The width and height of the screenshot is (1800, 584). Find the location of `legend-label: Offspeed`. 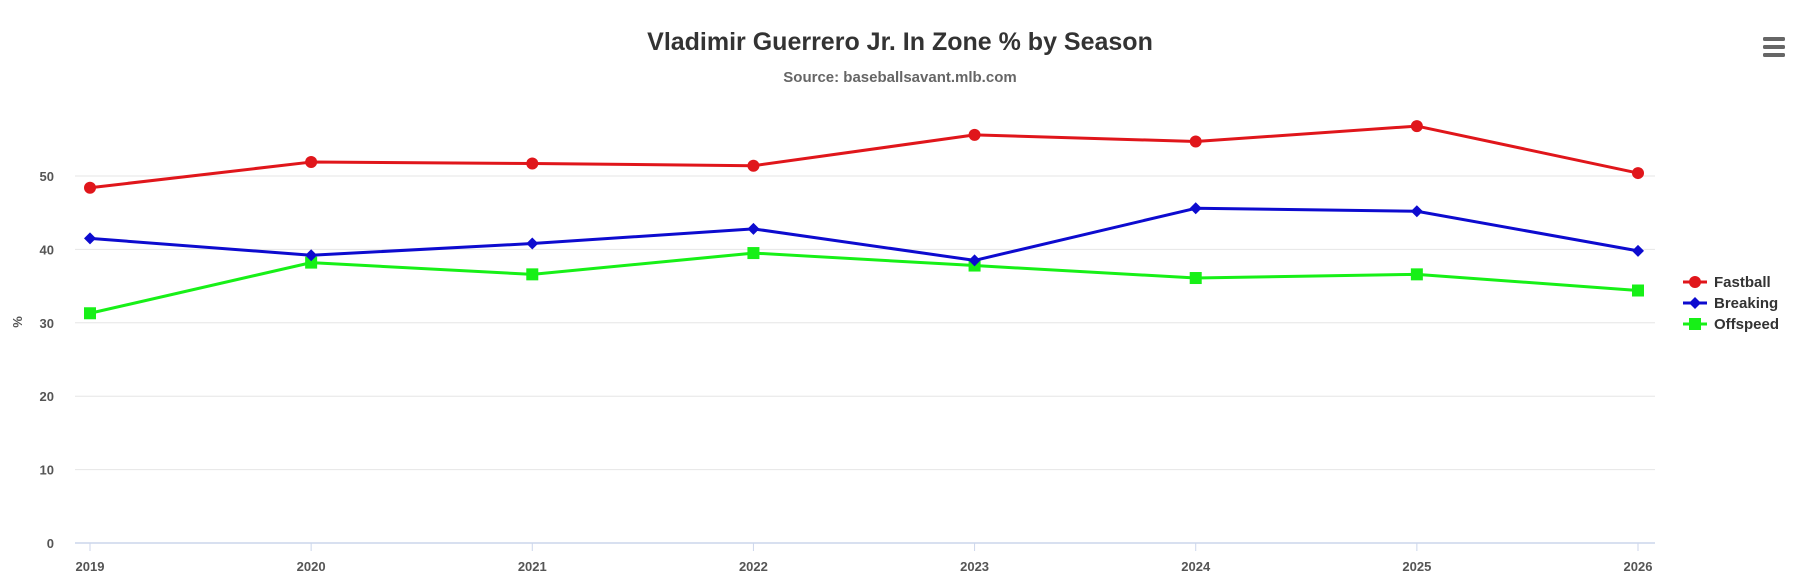

legend-label: Offspeed is located at coordinates (1746, 324).